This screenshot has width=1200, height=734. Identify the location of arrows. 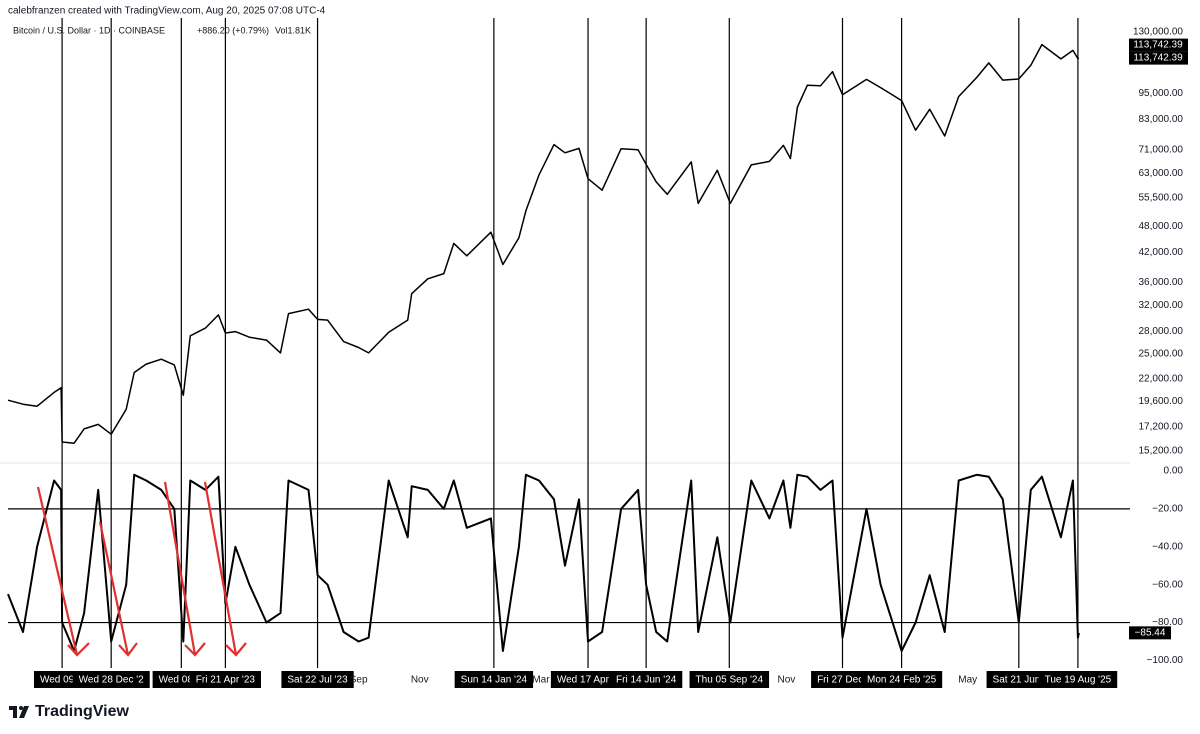
(141, 569).